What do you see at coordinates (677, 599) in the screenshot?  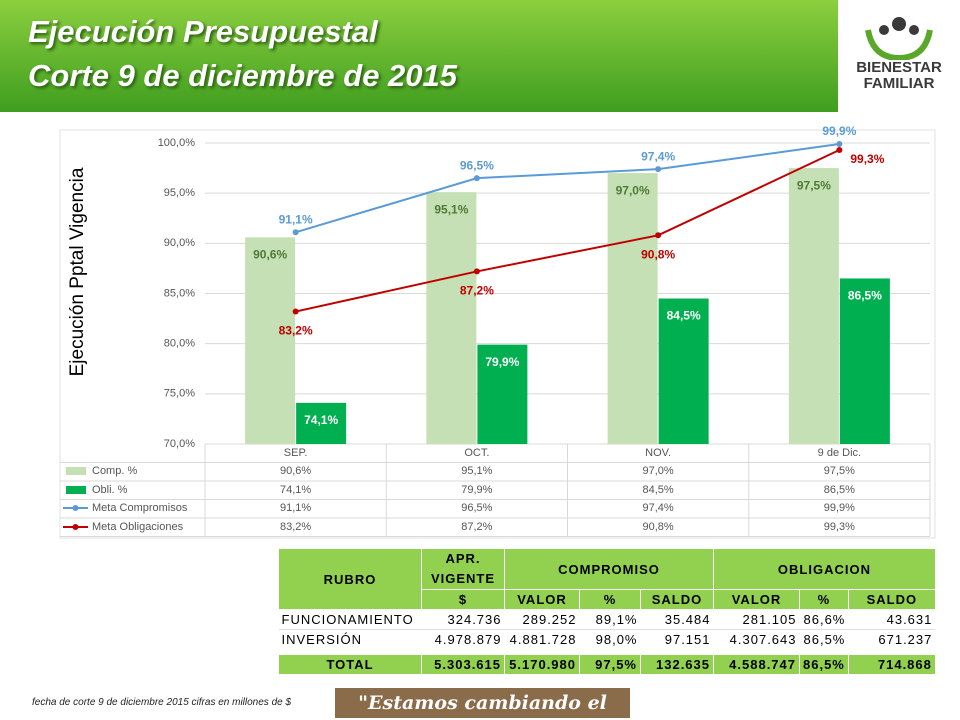 I see `table-cell: SALDO` at bounding box center [677, 599].